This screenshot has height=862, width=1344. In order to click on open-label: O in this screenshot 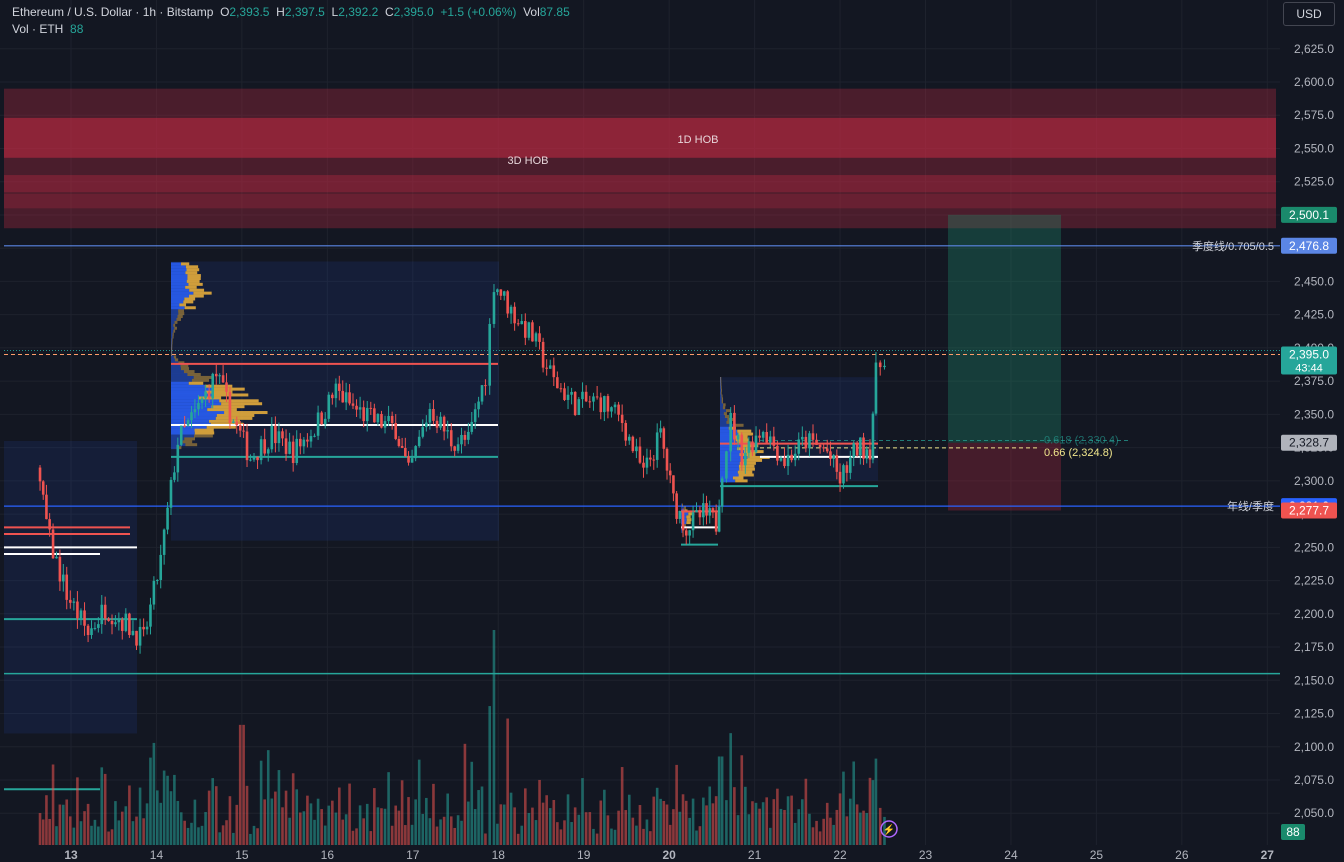, I will do `click(225, 12)`.